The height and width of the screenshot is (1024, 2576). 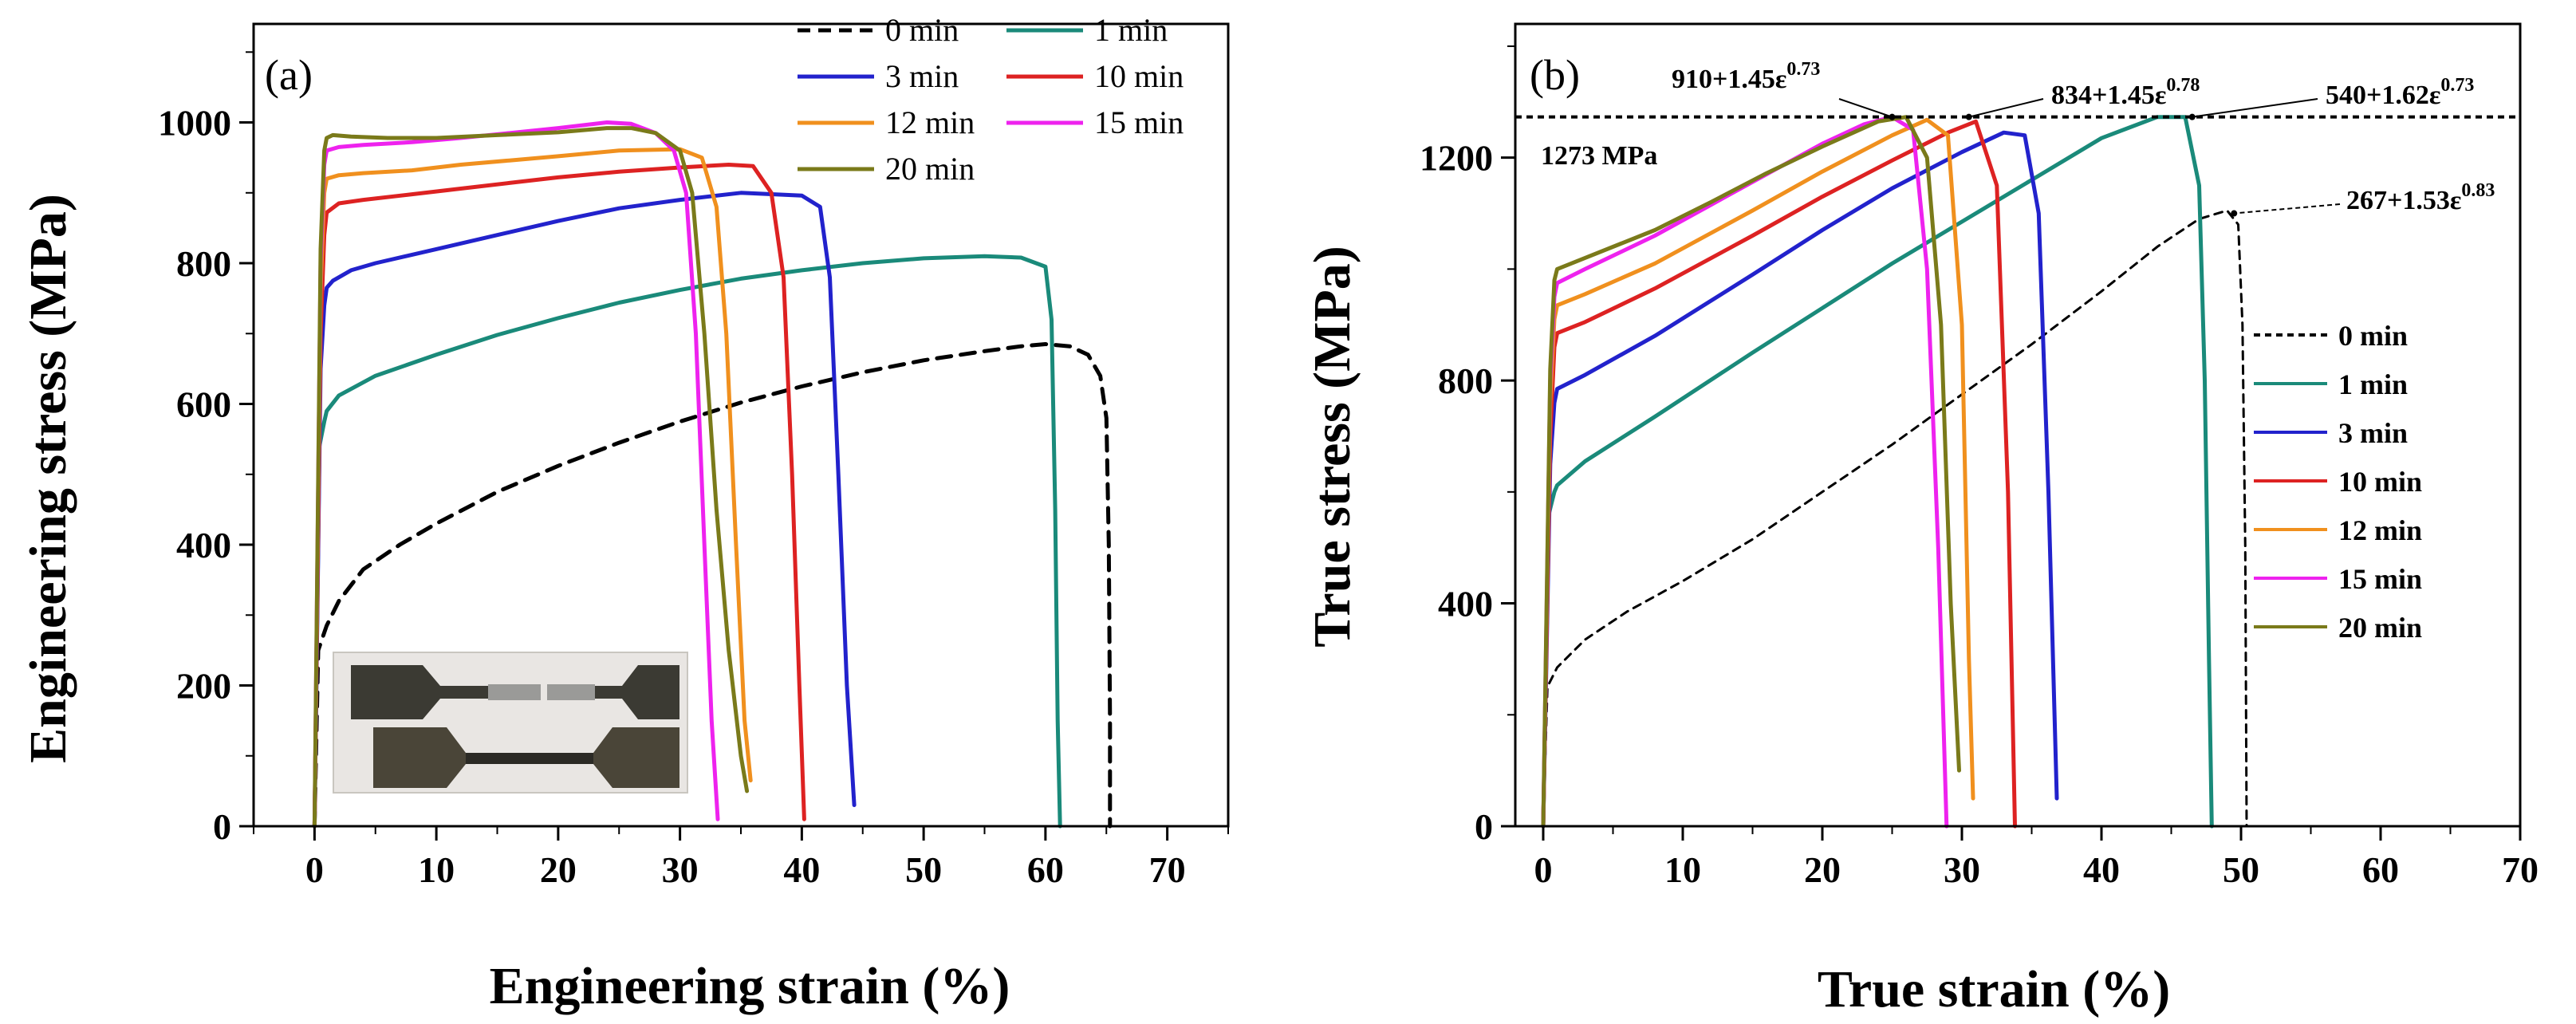 I want to click on panel-a-x-tick-label: 70, so click(x=1167, y=869).